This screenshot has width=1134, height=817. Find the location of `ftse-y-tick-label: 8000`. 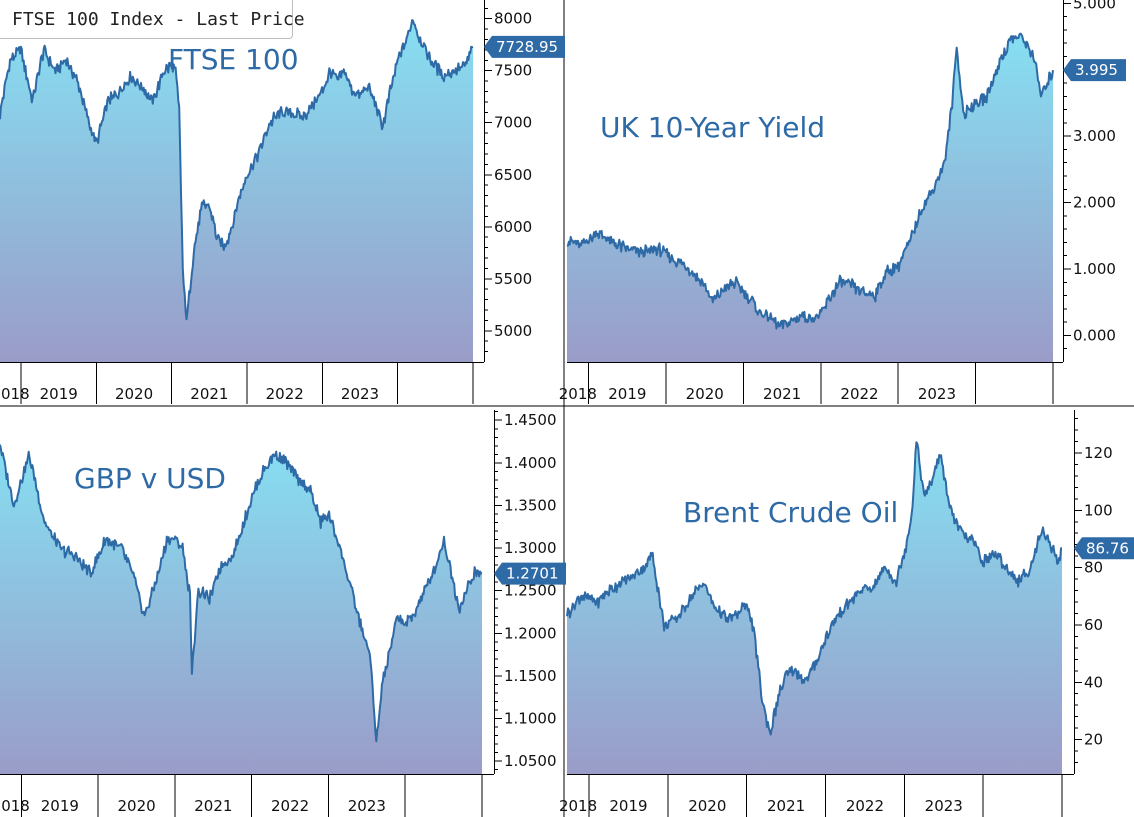

ftse-y-tick-label: 8000 is located at coordinates (513, 19).